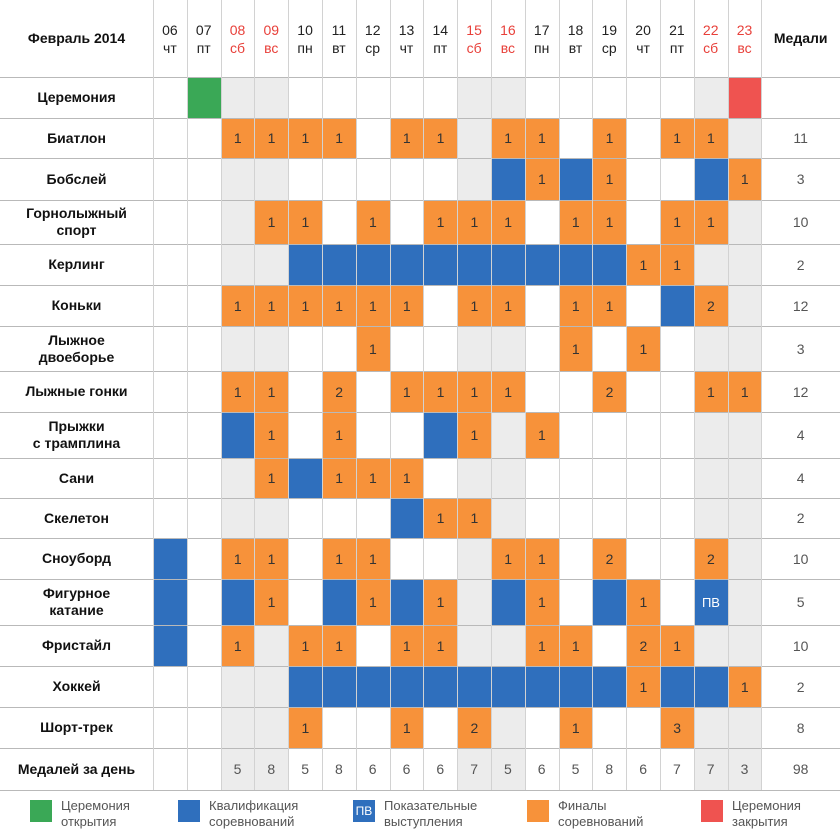 The image size is (840, 834). What do you see at coordinates (744, 97) in the screenshot?
I see `closing-ceremony-cell` at bounding box center [744, 97].